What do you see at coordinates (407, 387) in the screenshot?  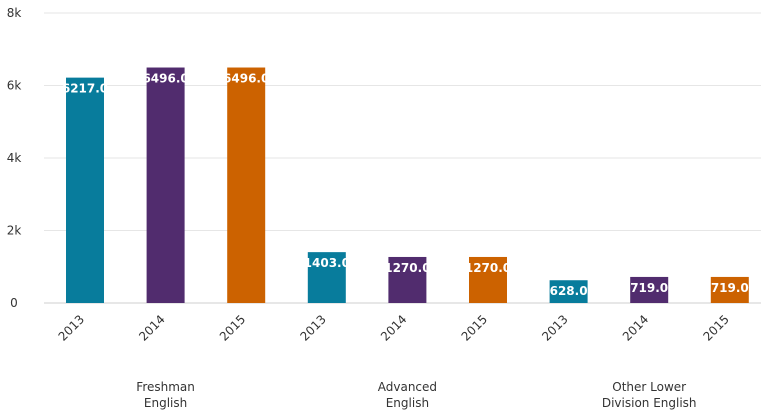 I see `category-label: Advanced` at bounding box center [407, 387].